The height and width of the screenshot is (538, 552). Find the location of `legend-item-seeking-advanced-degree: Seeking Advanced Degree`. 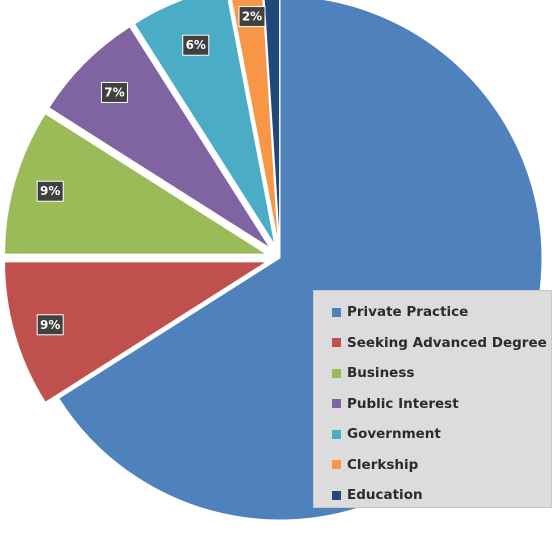

legend-item-seeking-advanced-degree: Seeking Advanced Degree is located at coordinates (441, 343).